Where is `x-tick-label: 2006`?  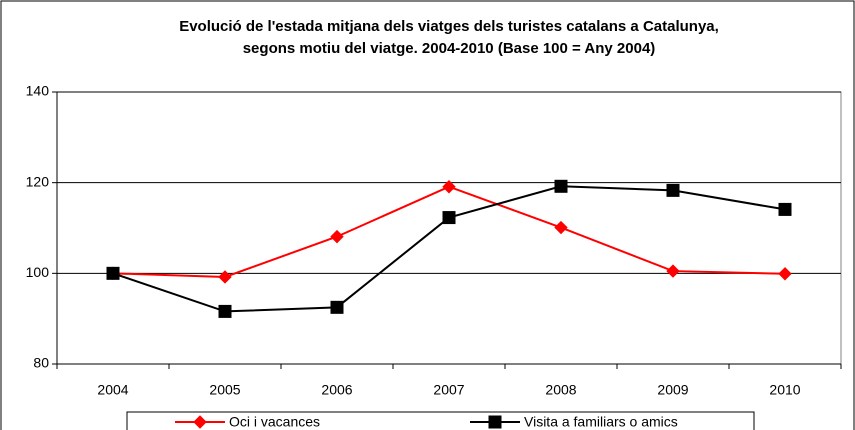 x-tick-label: 2006 is located at coordinates (336, 390).